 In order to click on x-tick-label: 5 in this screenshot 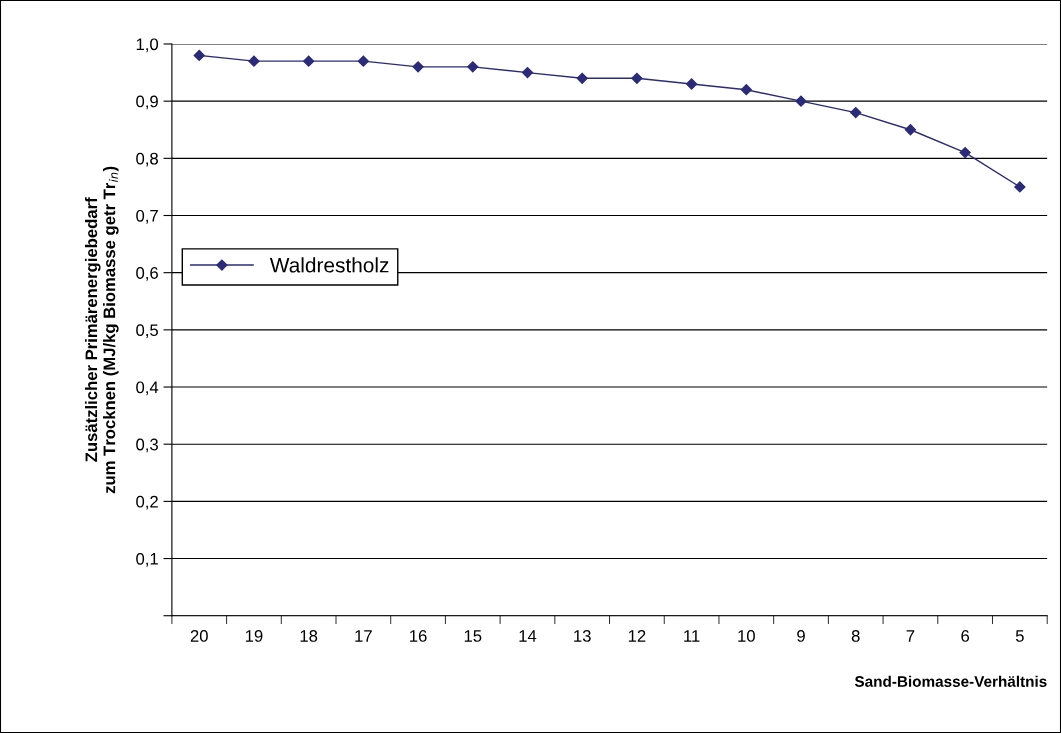, I will do `click(1019, 636)`.